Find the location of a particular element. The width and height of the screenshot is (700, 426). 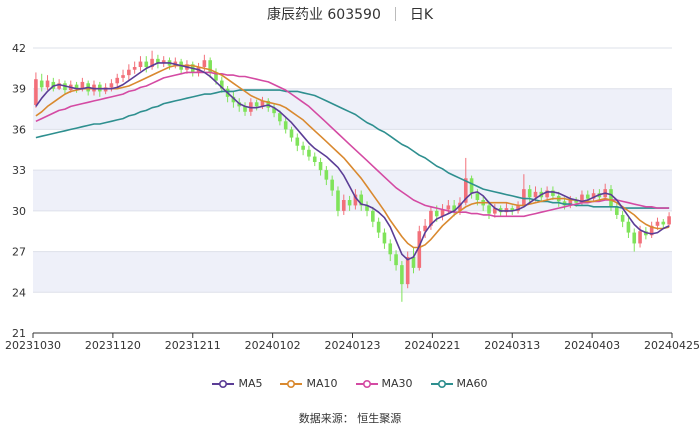

y-tick-label: 39 is located at coordinates (19, 89).